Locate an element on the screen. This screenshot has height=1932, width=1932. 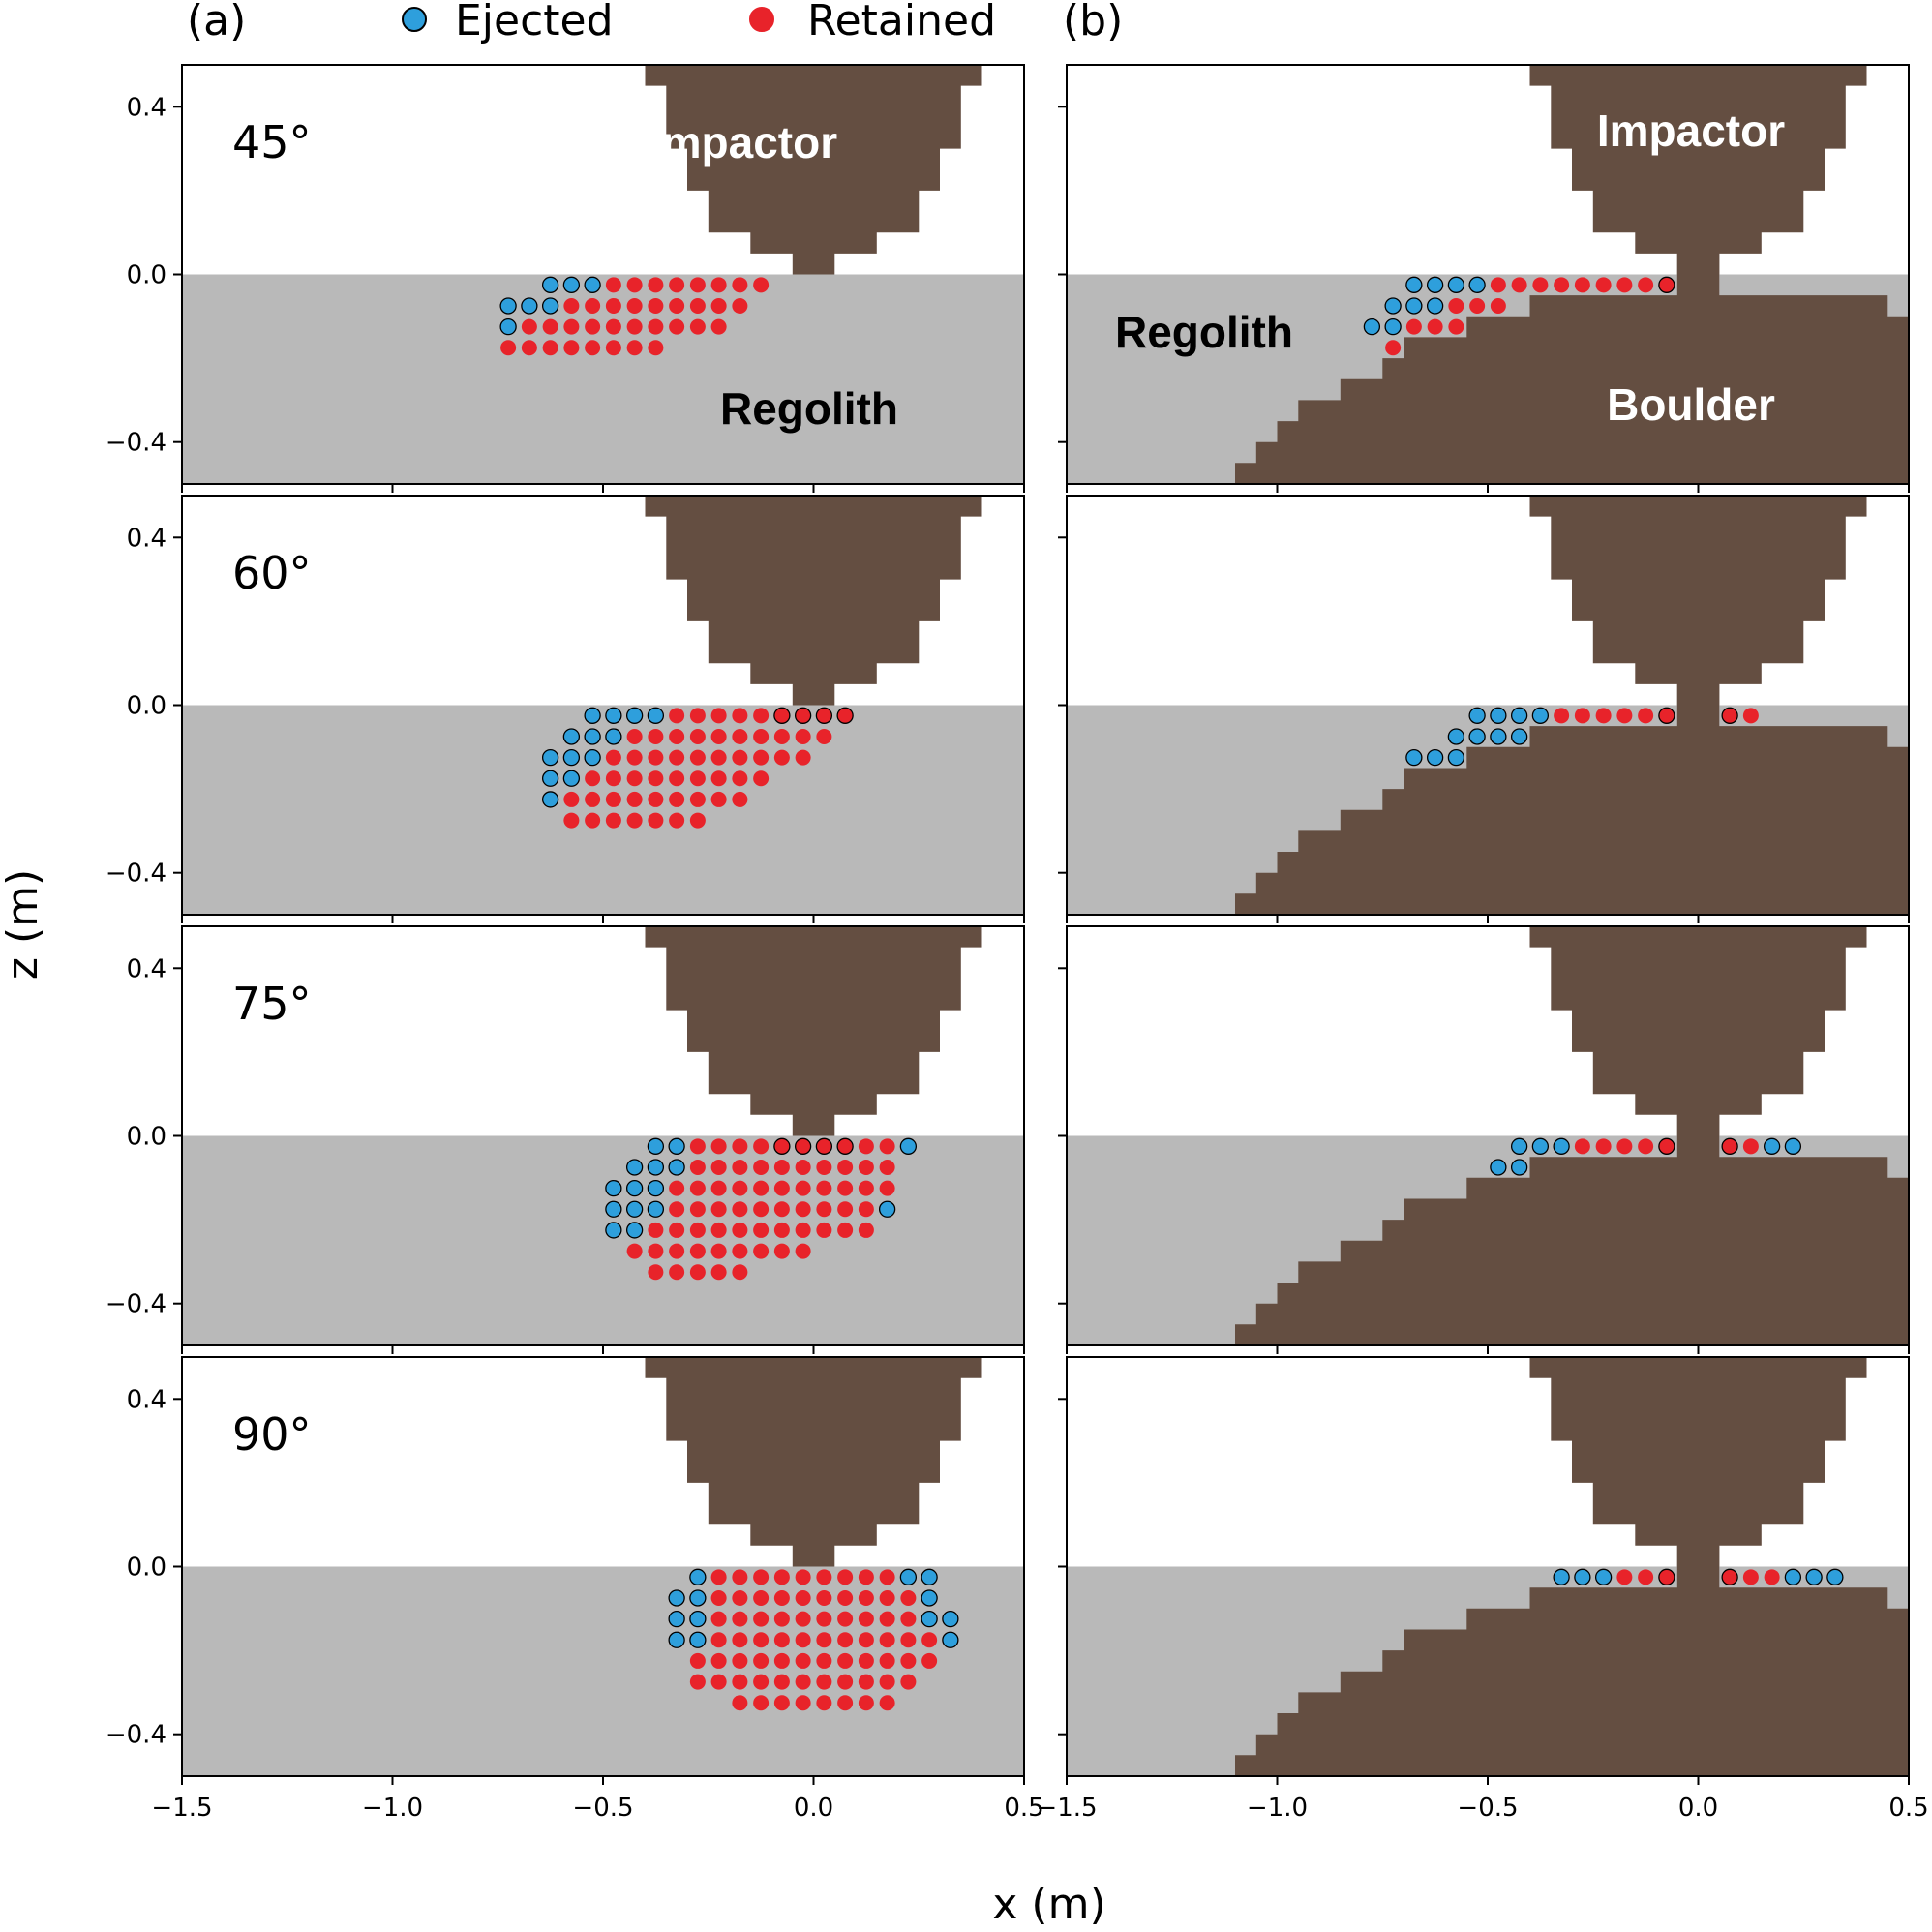
region-label-boulder: Boulder is located at coordinates (1691, 404).